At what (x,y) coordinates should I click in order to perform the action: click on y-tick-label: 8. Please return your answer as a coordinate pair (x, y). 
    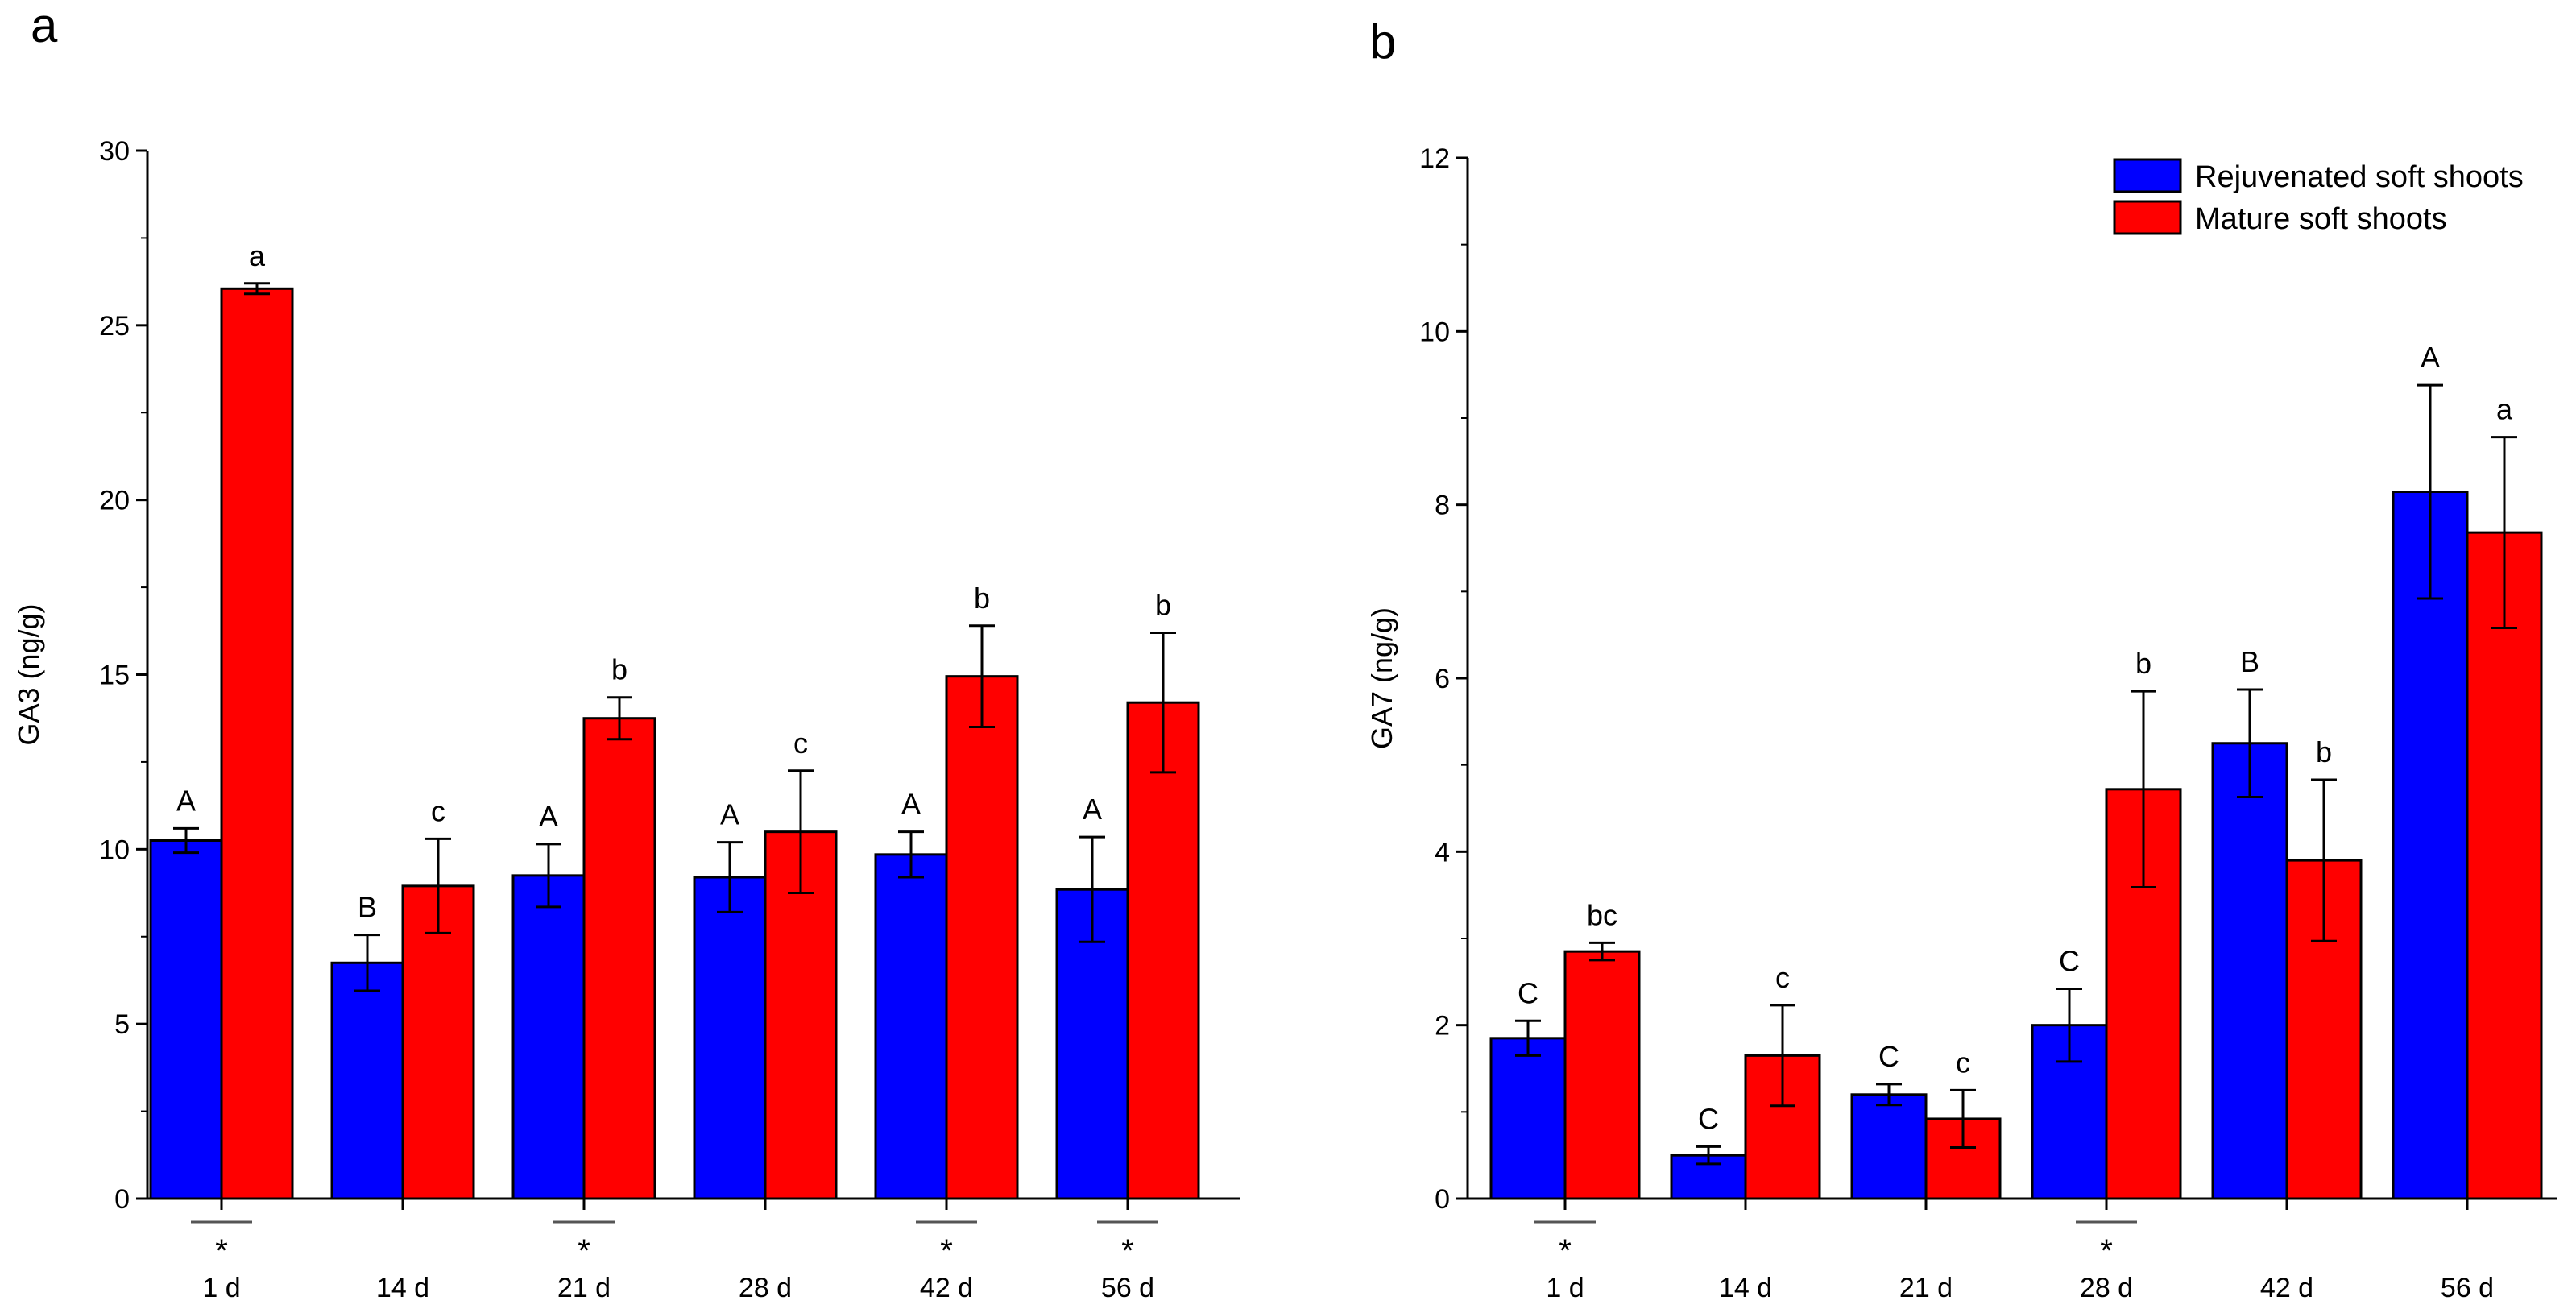
    Looking at the image, I should click on (1442, 506).